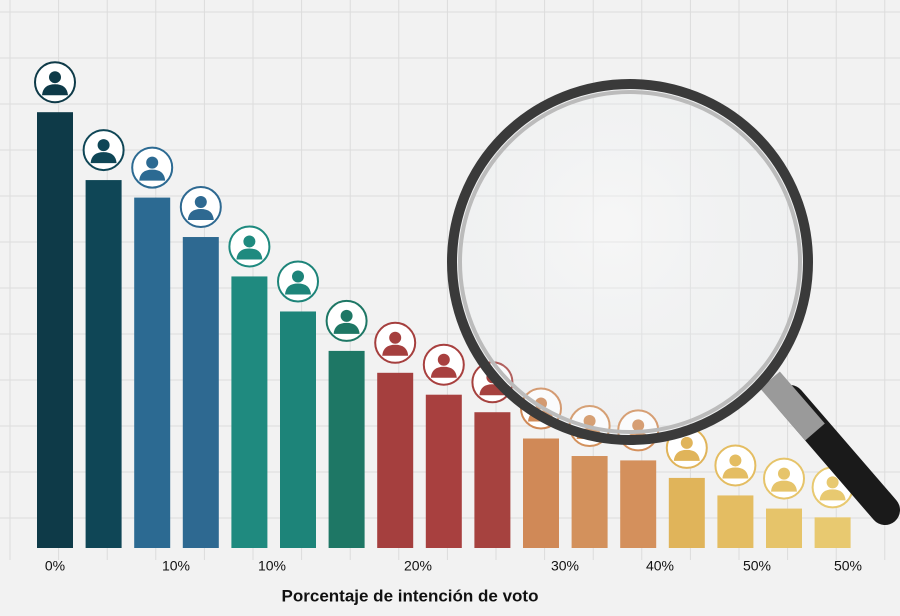  What do you see at coordinates (410, 595) in the screenshot?
I see `x-axis-title: Porcentaje de intención de voto` at bounding box center [410, 595].